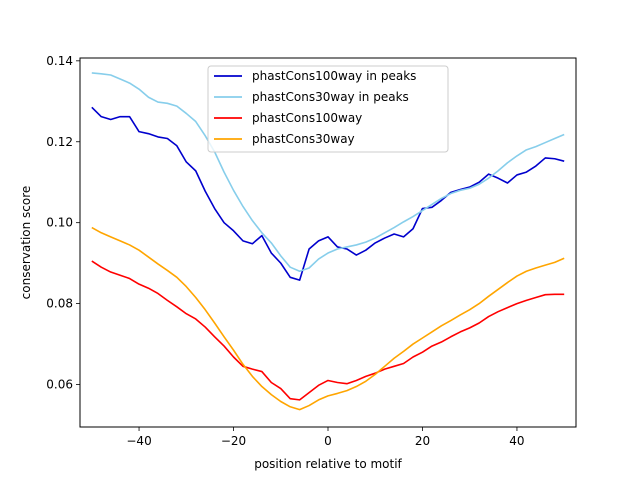 The image size is (640, 480). Describe the element at coordinates (516, 441) in the screenshot. I see `x-tick-label: 40` at that location.